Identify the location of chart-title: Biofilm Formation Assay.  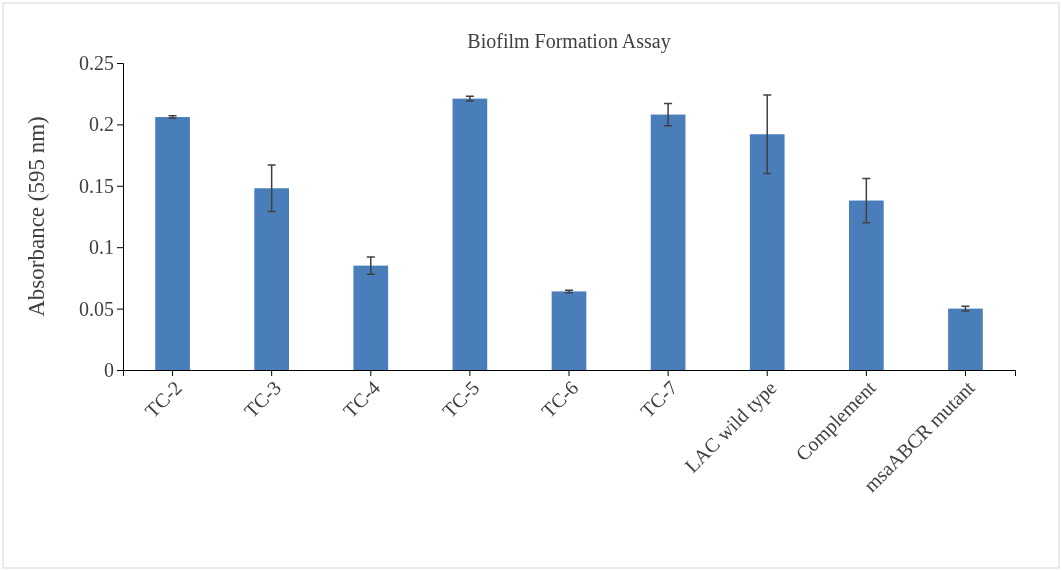
(569, 41).